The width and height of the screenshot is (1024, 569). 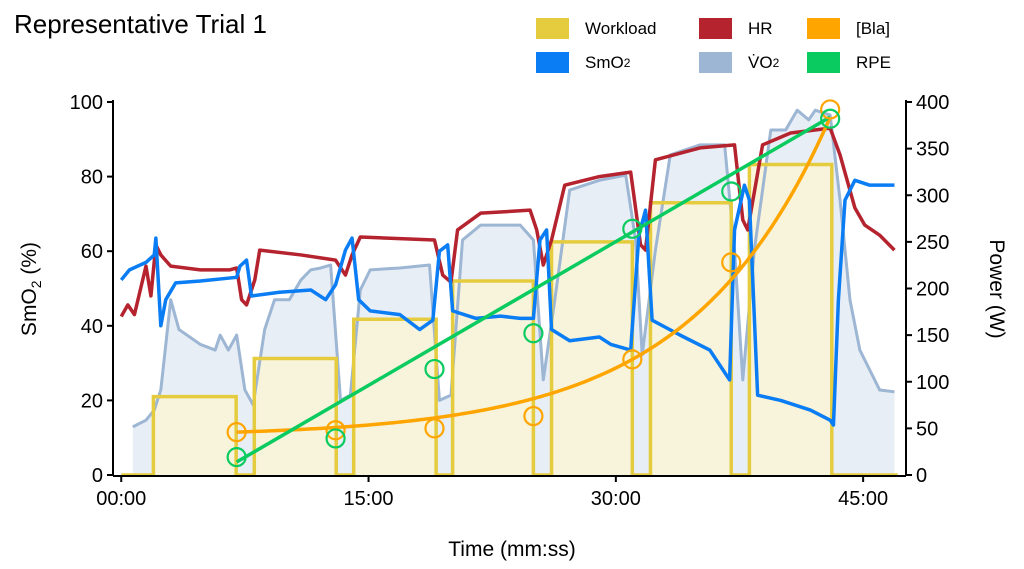 What do you see at coordinates (996, 288) in the screenshot?
I see `y2-axis-title: Power (W)` at bounding box center [996, 288].